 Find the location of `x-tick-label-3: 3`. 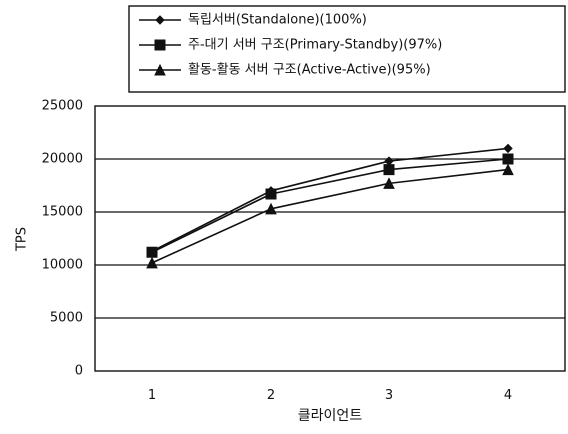

x-tick-label-3: 3 is located at coordinates (389, 395).